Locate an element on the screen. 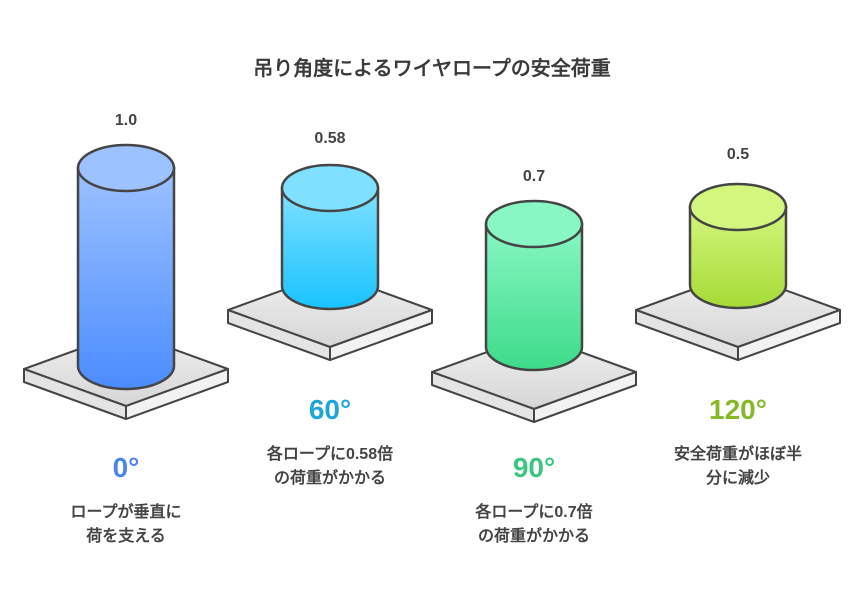 The height and width of the screenshot is (600, 864). value-label: 0.58 is located at coordinates (330, 138).